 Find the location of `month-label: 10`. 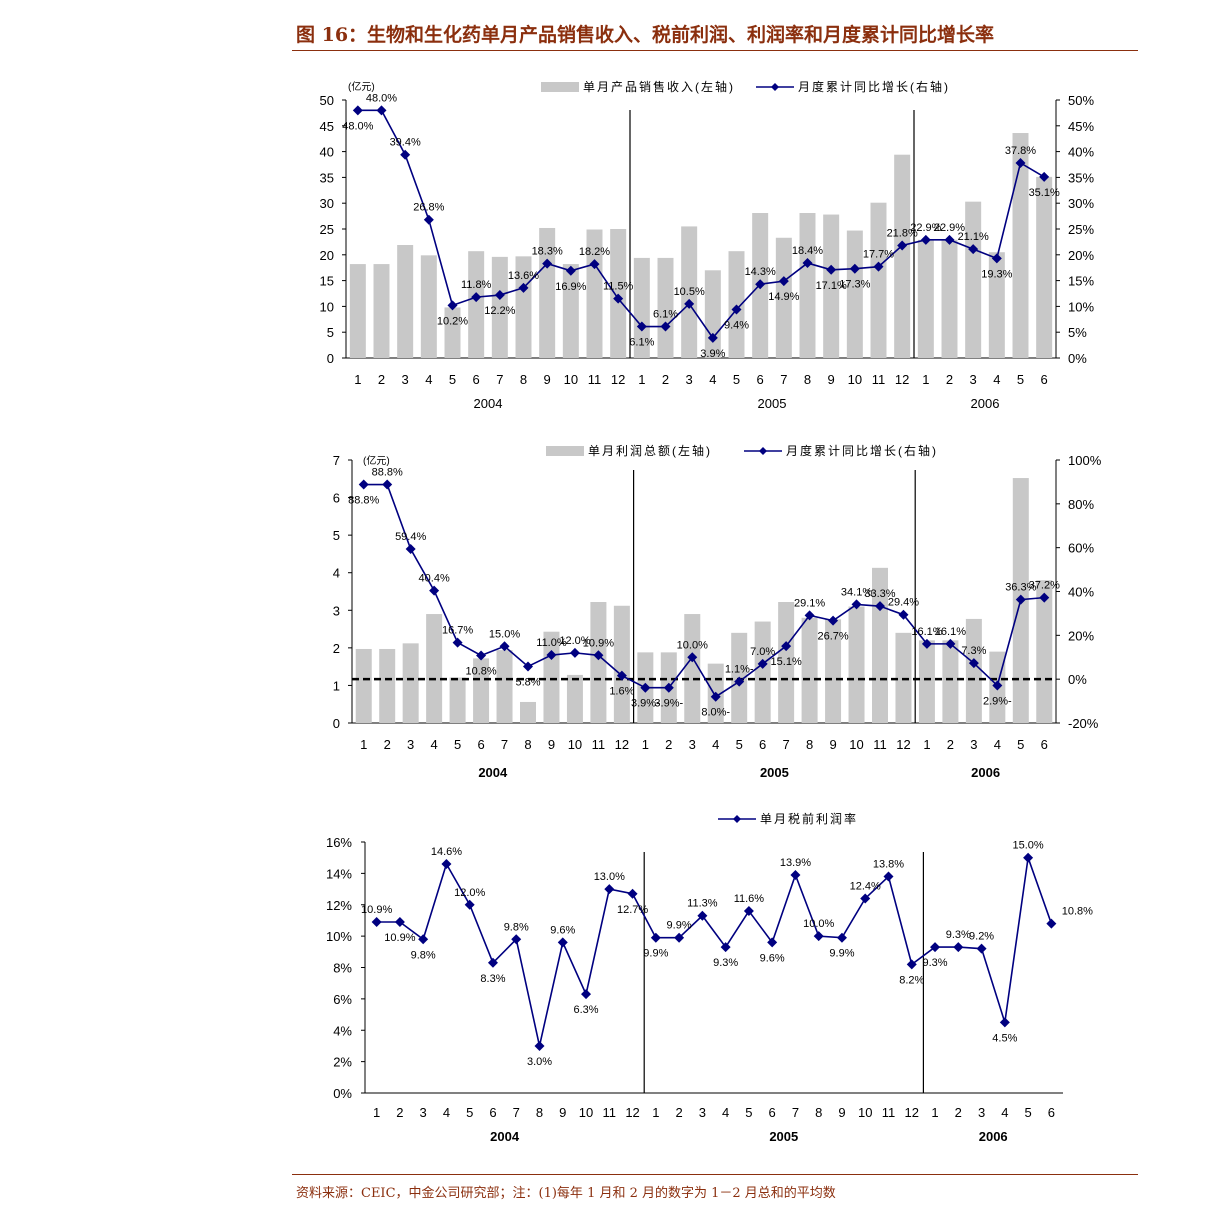

month-label: 10 is located at coordinates (571, 379).